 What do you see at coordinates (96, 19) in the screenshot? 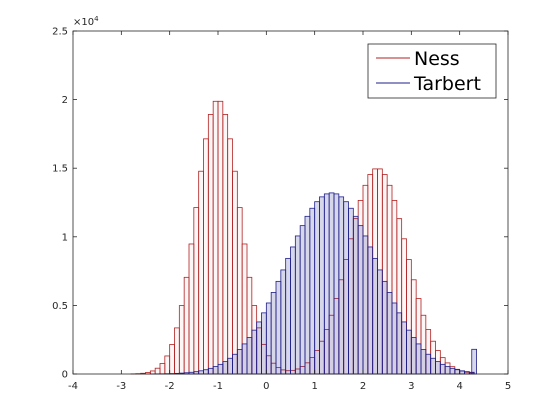
I see `y-exponent-power: 4` at bounding box center [96, 19].